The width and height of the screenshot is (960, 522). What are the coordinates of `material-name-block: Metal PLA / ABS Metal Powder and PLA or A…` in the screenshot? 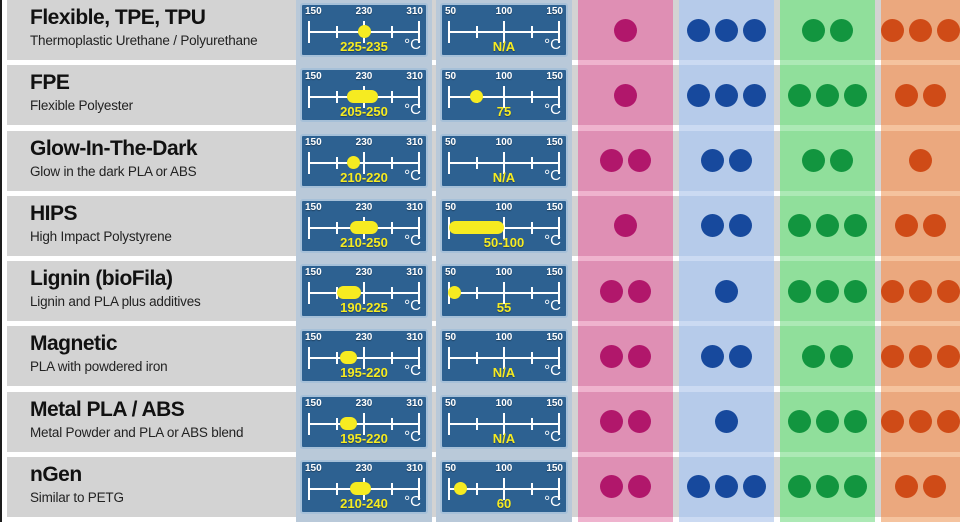 It's located at (160, 419).